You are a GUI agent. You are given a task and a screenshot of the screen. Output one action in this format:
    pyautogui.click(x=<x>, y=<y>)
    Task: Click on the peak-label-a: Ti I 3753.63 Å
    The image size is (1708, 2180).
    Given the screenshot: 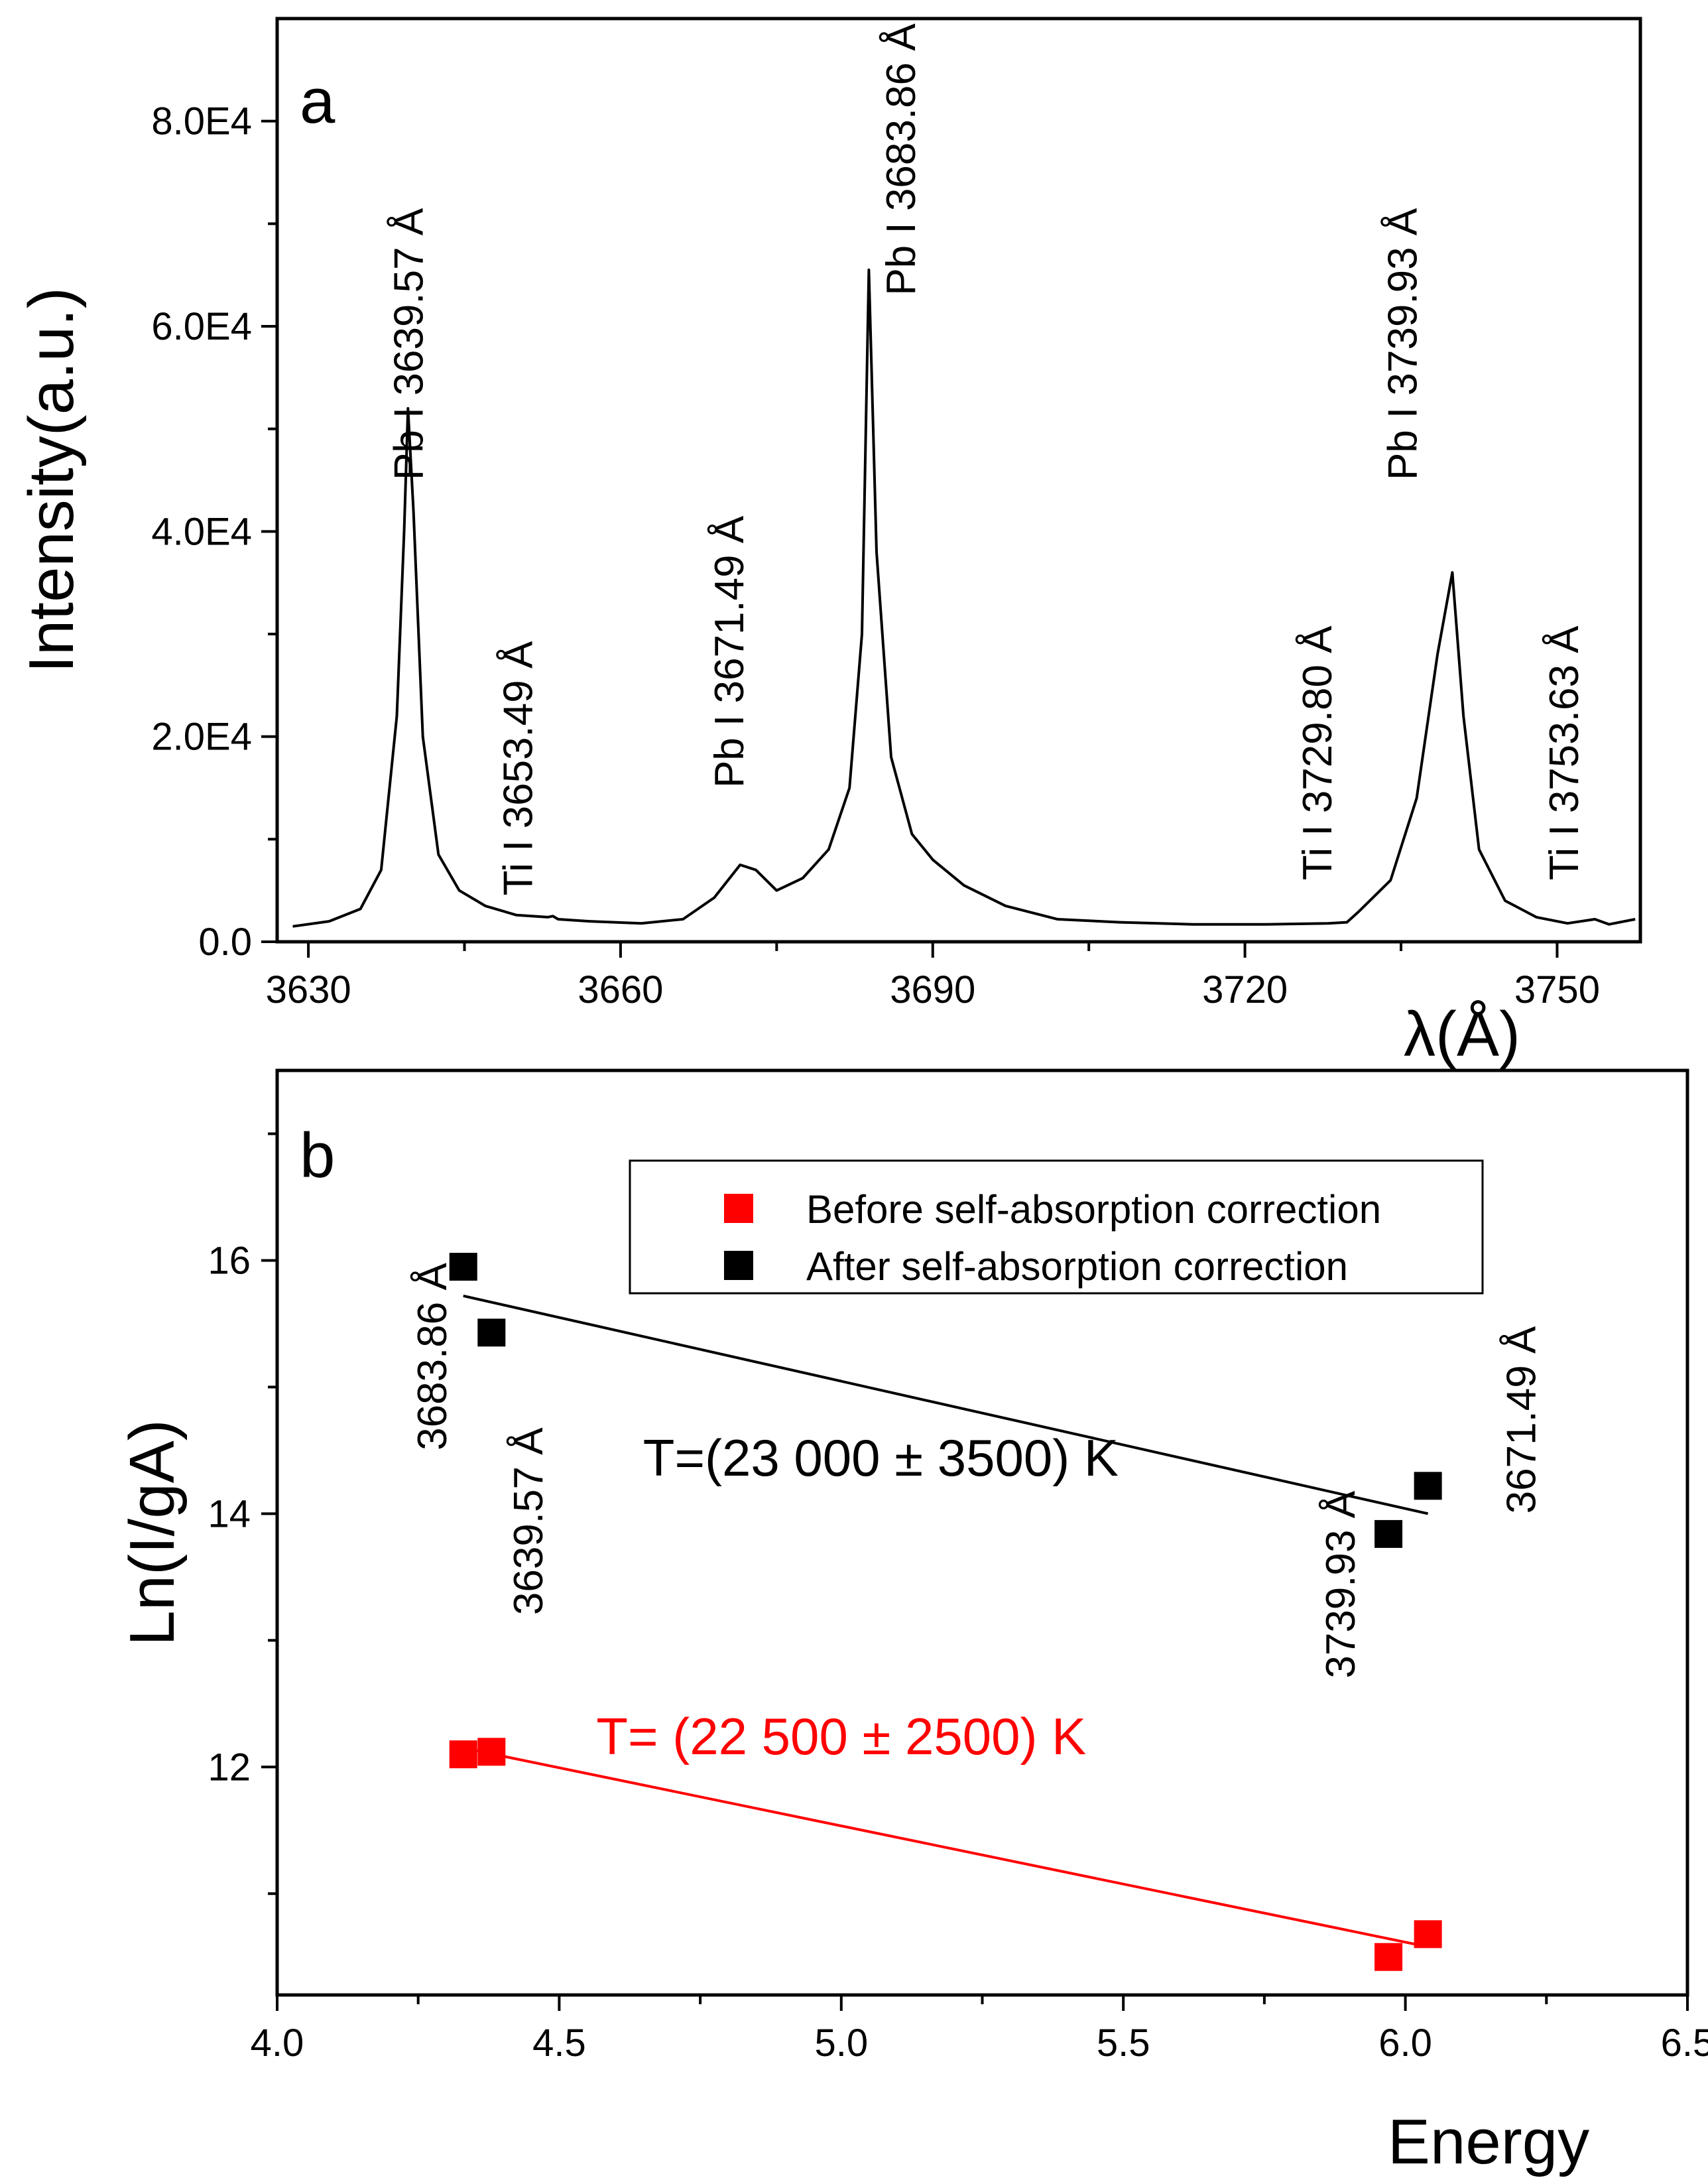 What is the action you would take?
    pyautogui.click(x=1564, y=753)
    